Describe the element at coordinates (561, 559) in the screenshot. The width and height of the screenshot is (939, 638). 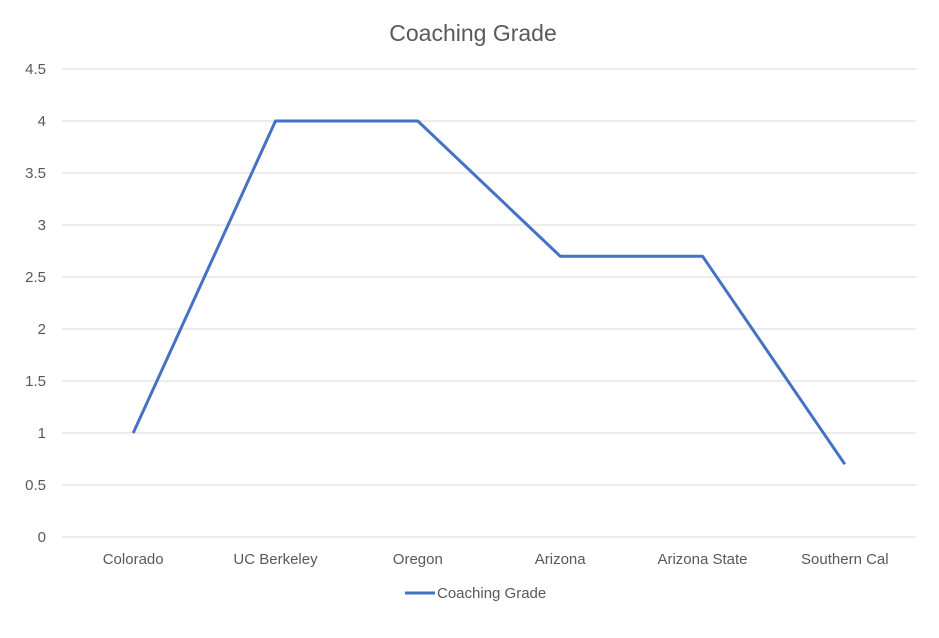
I see `x-tick-label: Arizona` at that location.